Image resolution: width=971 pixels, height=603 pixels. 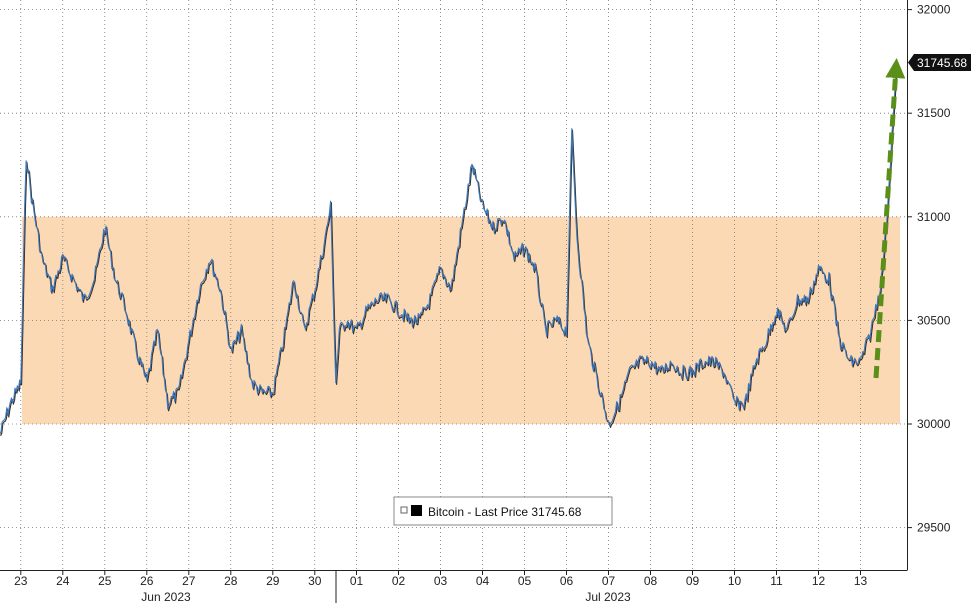 What do you see at coordinates (934, 320) in the screenshot?
I see `y-tick-label: 30500` at bounding box center [934, 320].